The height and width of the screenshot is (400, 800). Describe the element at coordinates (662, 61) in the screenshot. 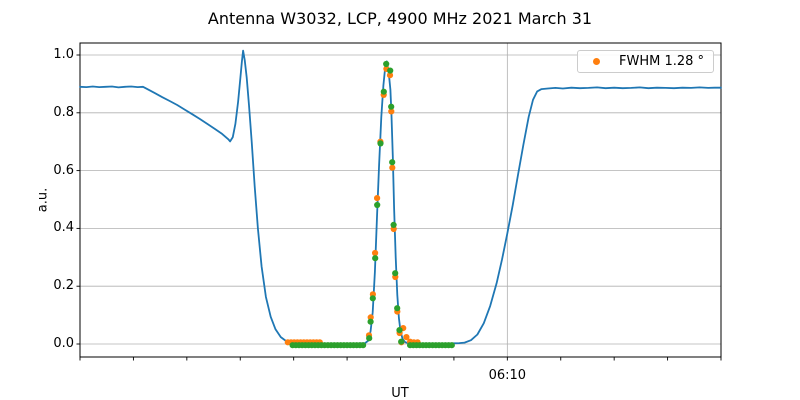

I see `legend-label: FWHM 1.28 °` at that location.